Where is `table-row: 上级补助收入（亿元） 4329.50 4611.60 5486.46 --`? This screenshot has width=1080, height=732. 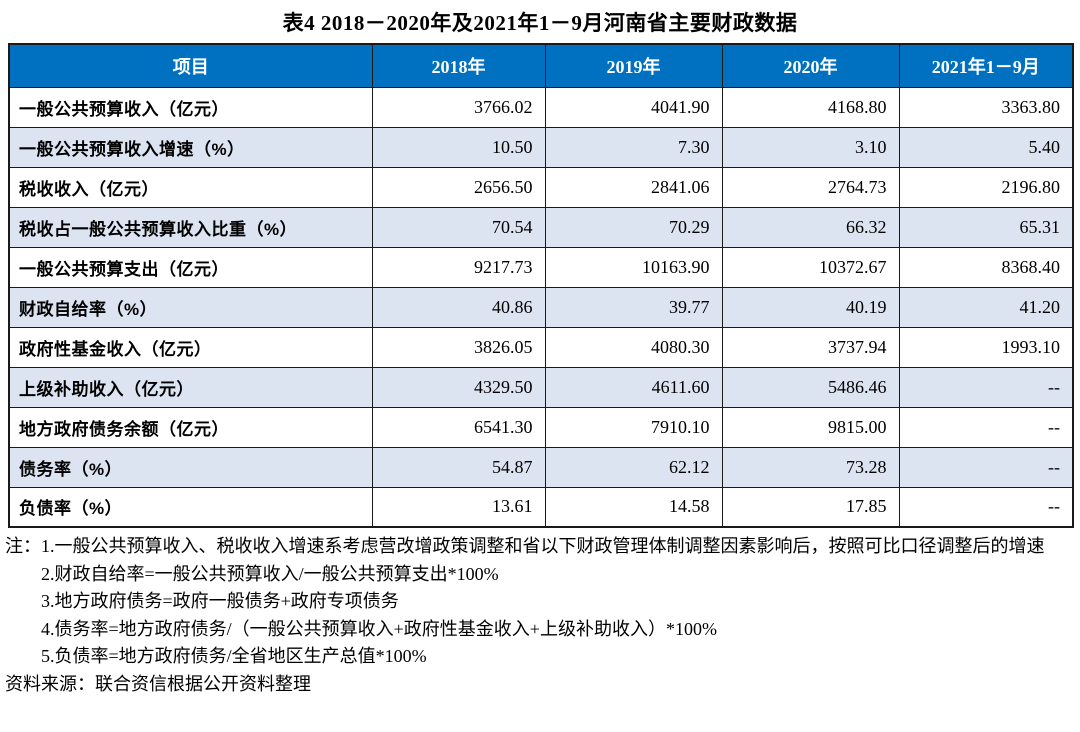
table-row: 上级补助收入（亿元） 4329.50 4611.60 5486.46 -- is located at coordinates (541, 387).